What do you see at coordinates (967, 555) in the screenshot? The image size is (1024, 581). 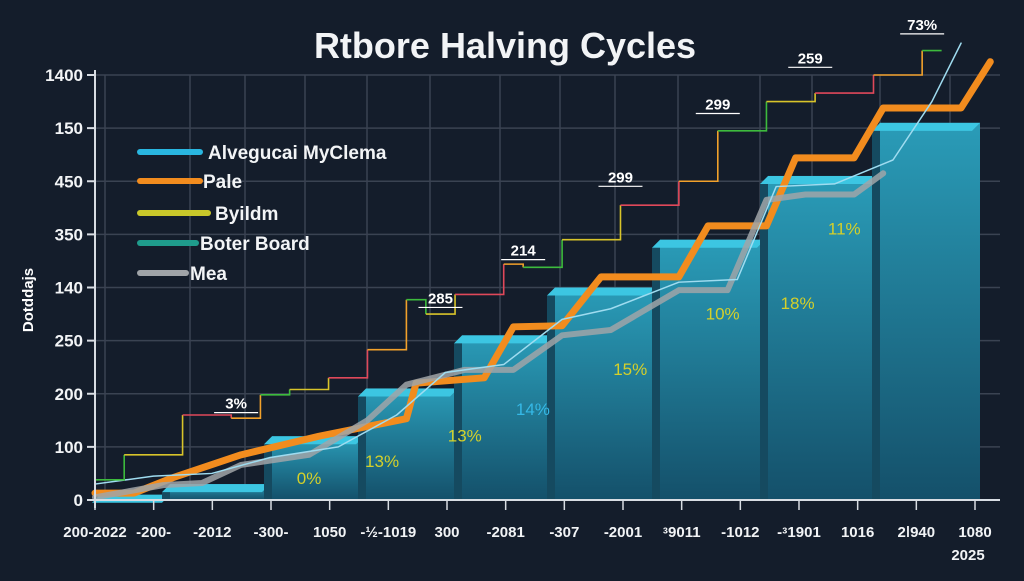 I see `x-tick-label-extra: 2025` at bounding box center [967, 555].